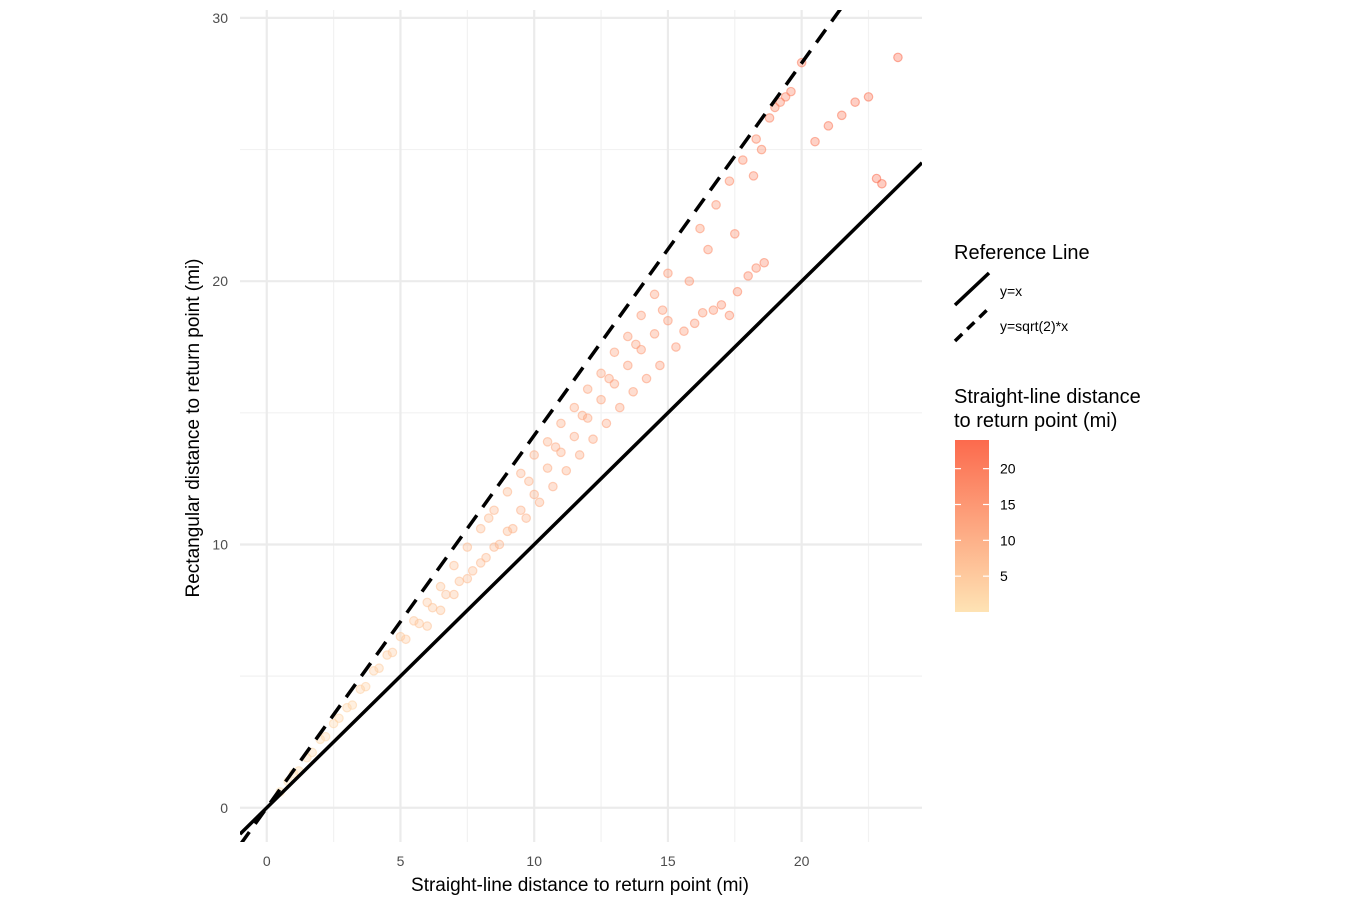 The width and height of the screenshot is (1360, 906). I want to click on color-bar-tick-label: 20, so click(1008, 469).